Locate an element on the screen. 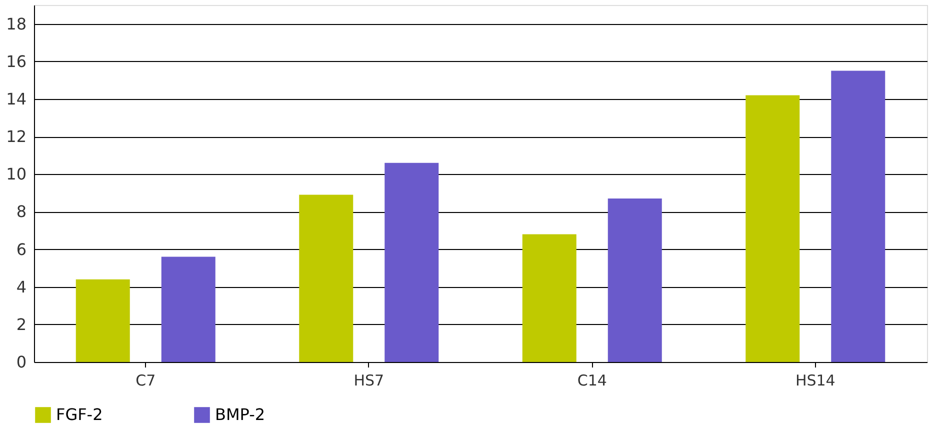 The width and height of the screenshot is (932, 428). x-tick-label: HS7 is located at coordinates (369, 381).